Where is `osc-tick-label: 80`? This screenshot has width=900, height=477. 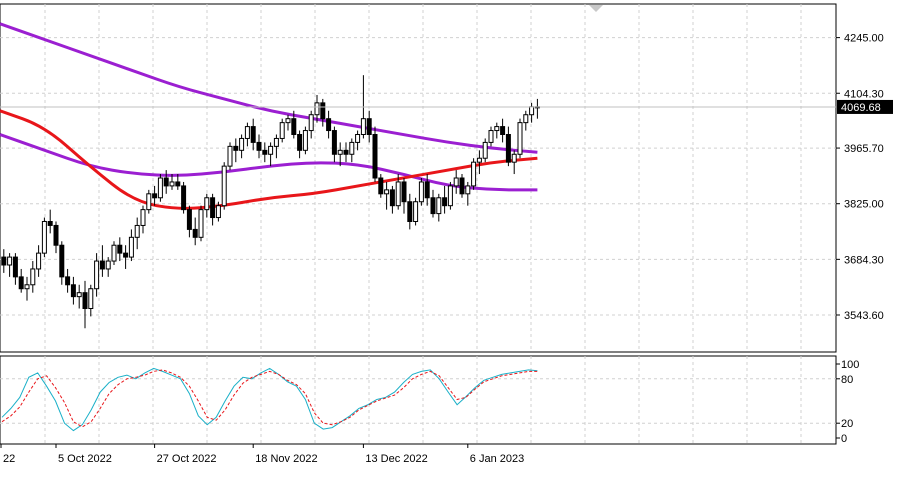
osc-tick-label: 80 is located at coordinates (847, 380).